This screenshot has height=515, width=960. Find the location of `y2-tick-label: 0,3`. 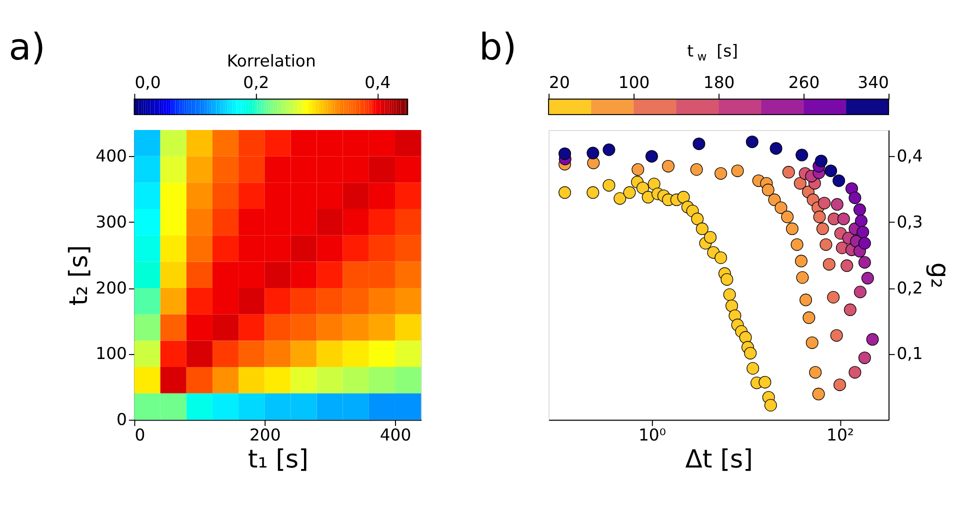

y2-tick-label: 0,3 is located at coordinates (909, 222).